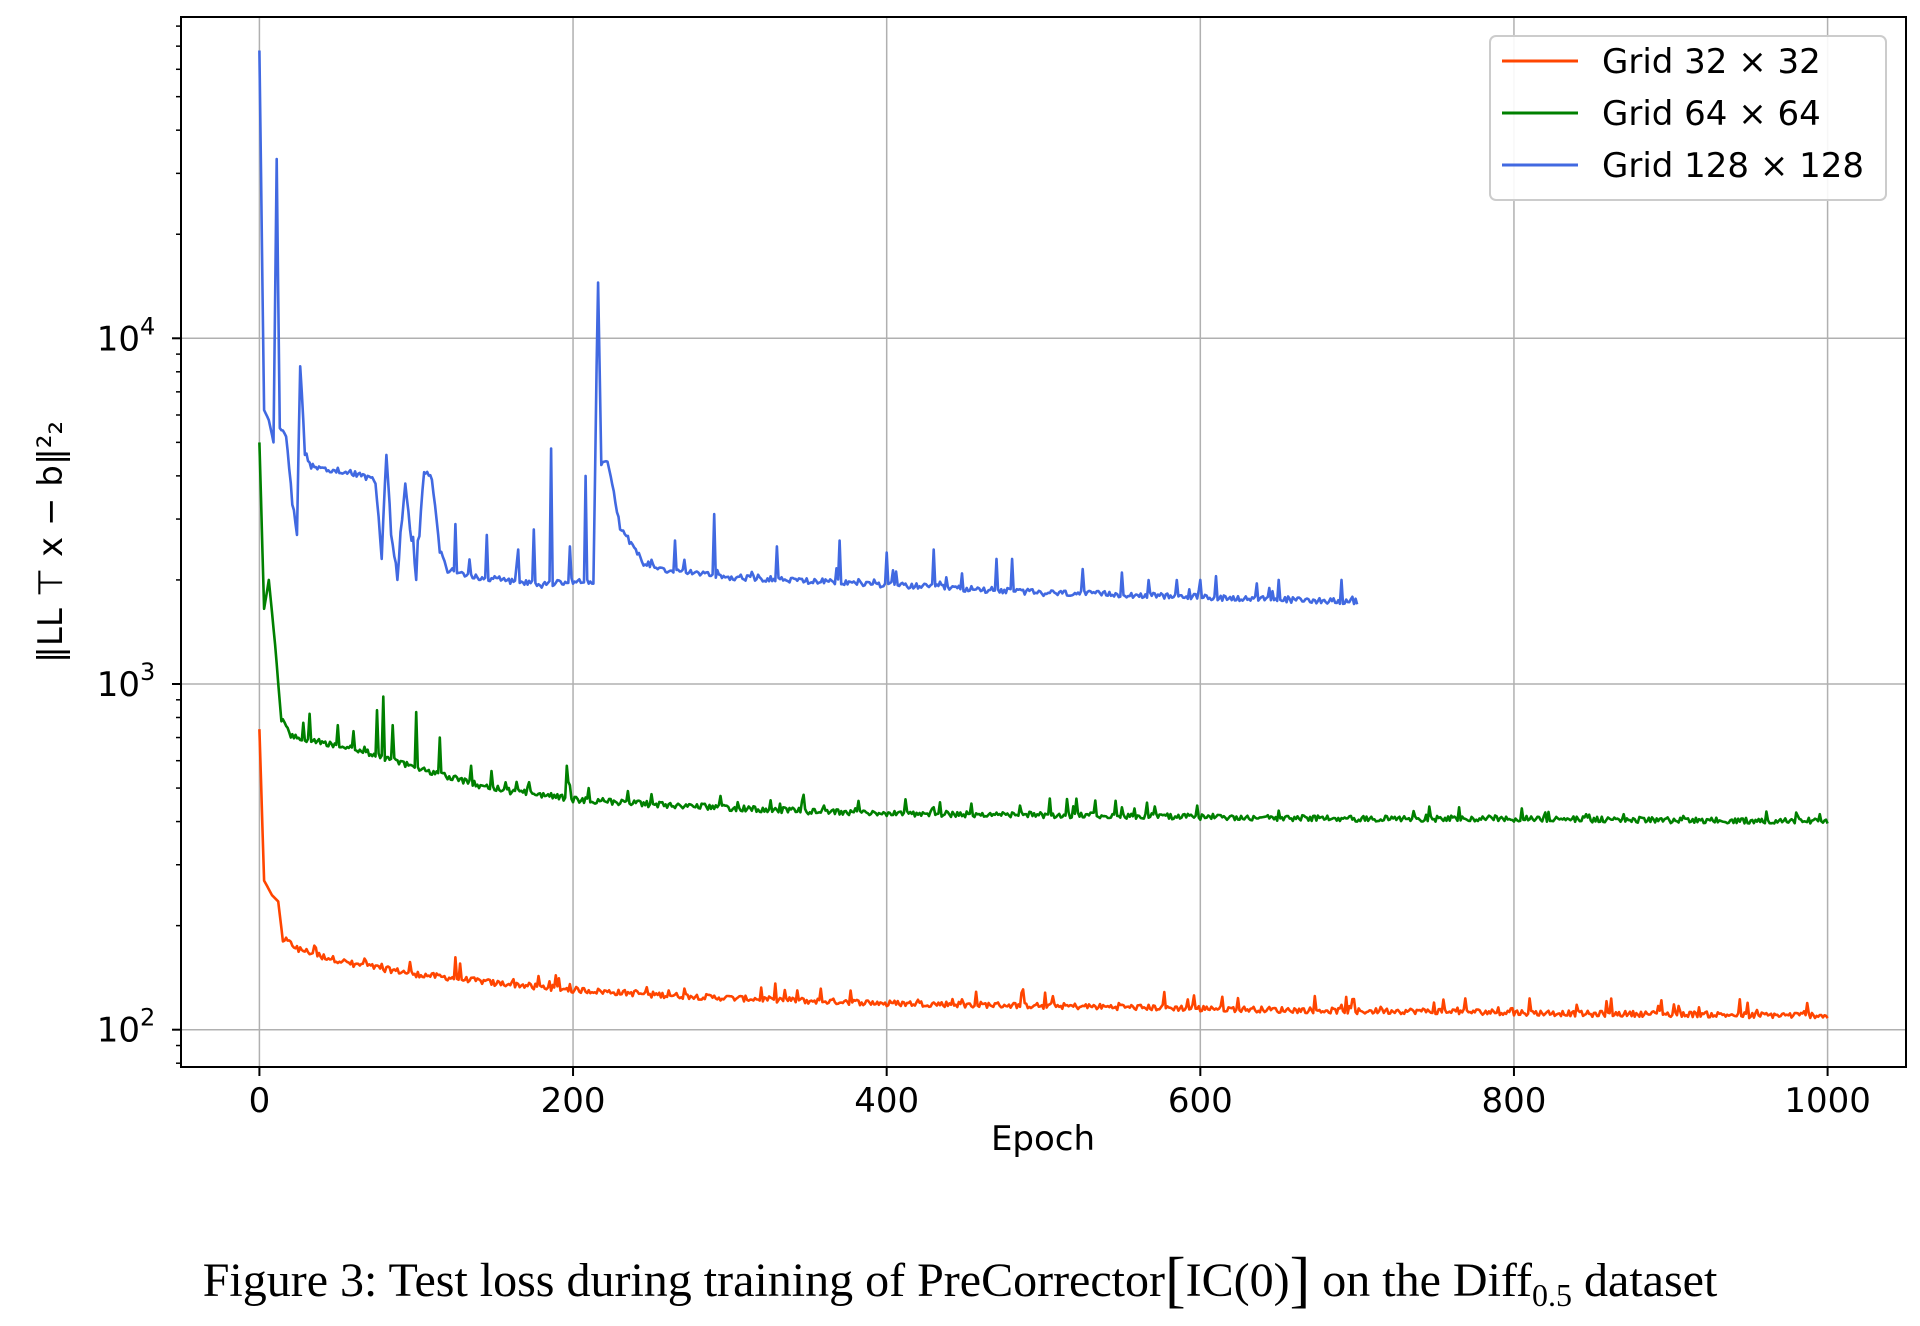 The width and height of the screenshot is (1920, 1326). I want to click on caption-middle: on the Diff, so click(1421, 1280).